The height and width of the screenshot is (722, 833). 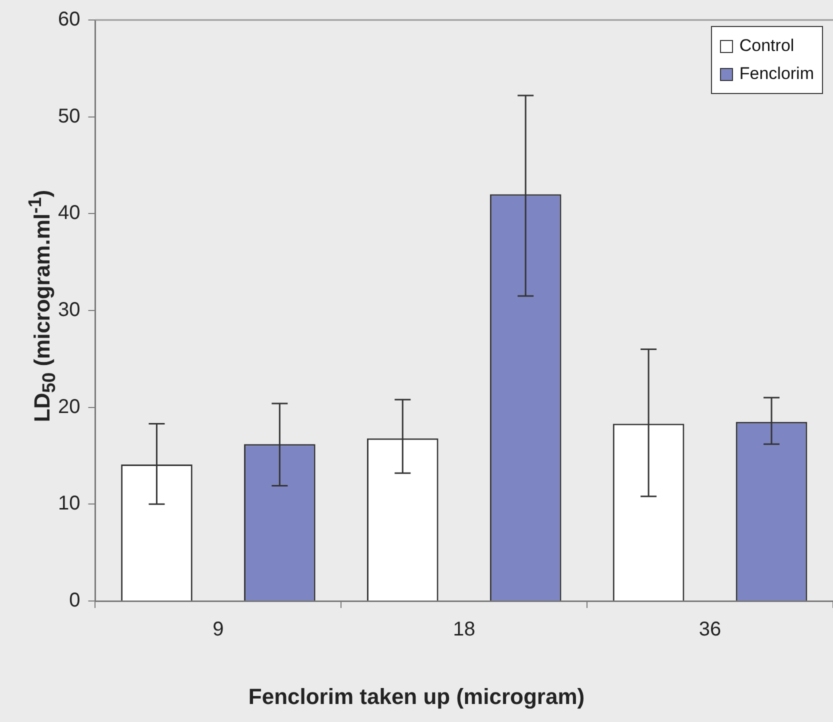 I want to click on legend-label: Fenclorim, so click(x=776, y=74).